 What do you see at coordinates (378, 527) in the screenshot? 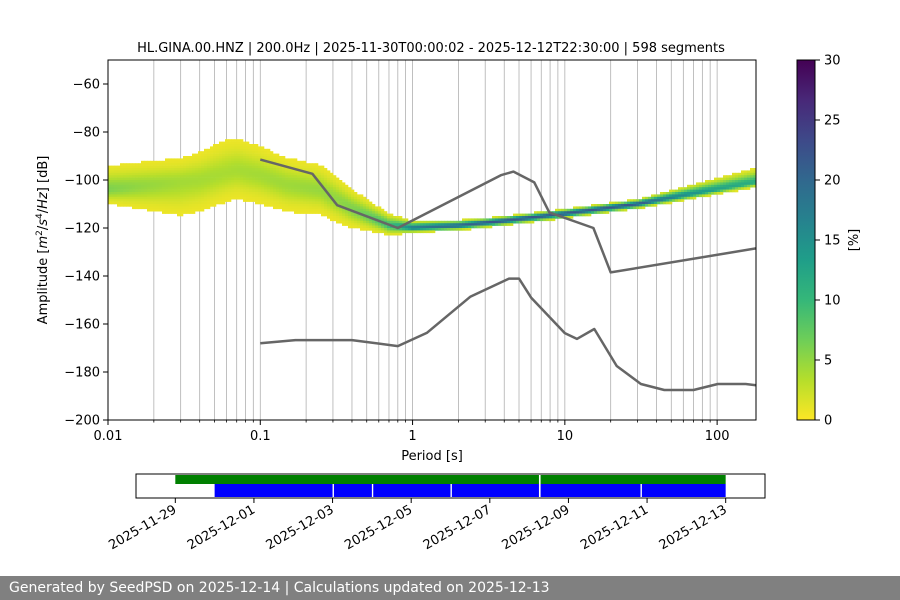
I see `timeline-tick-label: 2025-12-05` at bounding box center [378, 527].